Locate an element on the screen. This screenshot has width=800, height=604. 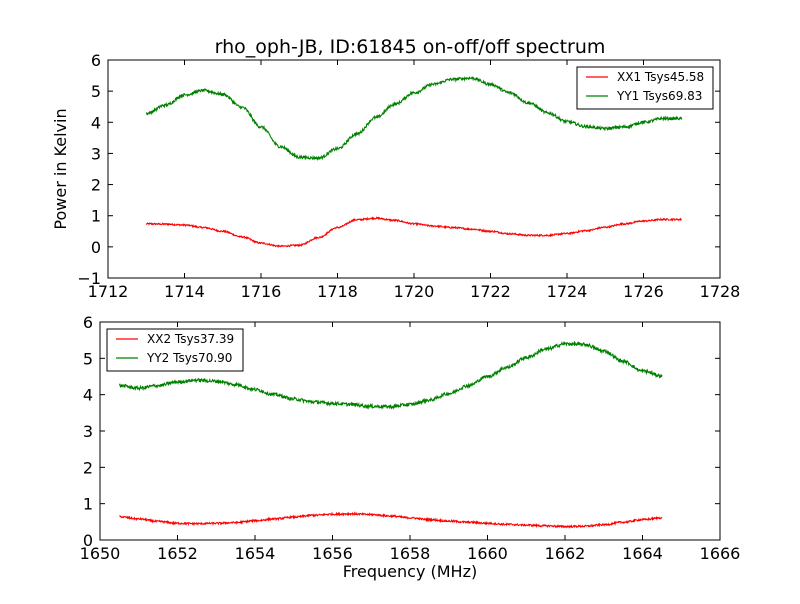
x-axis-label: Frequency (MHz) is located at coordinates (410, 571).